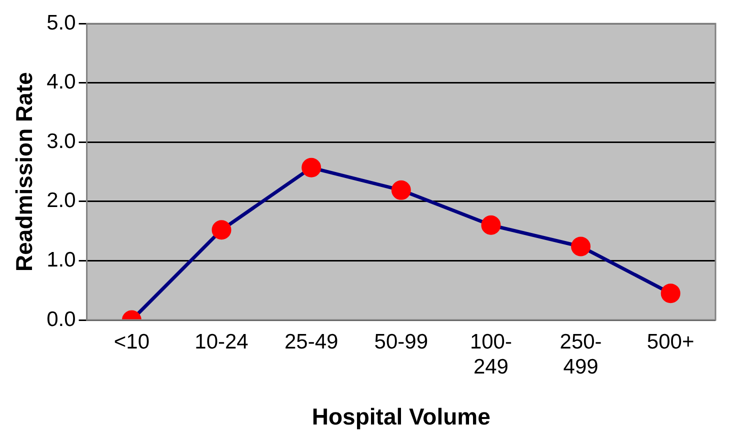  What do you see at coordinates (221, 342) in the screenshot?
I see `x-tick-label: 10-24` at bounding box center [221, 342].